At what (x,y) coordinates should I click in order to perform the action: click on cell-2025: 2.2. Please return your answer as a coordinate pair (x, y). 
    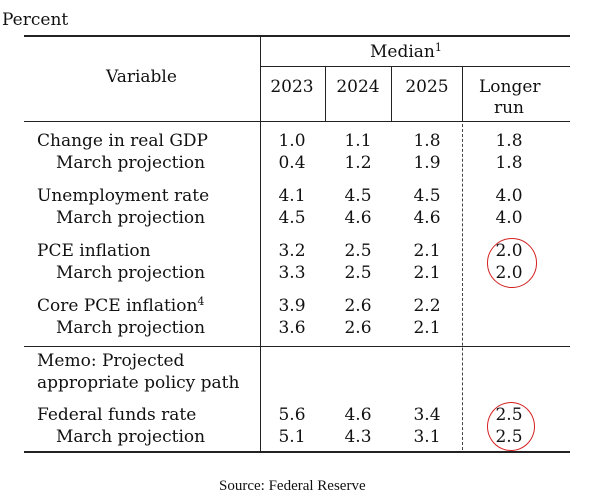
    Looking at the image, I should click on (427, 306).